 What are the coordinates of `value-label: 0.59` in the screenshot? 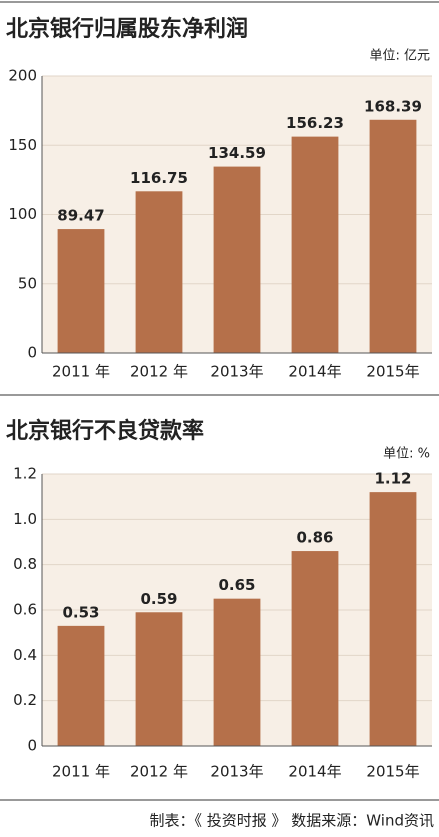 It's located at (158, 599).